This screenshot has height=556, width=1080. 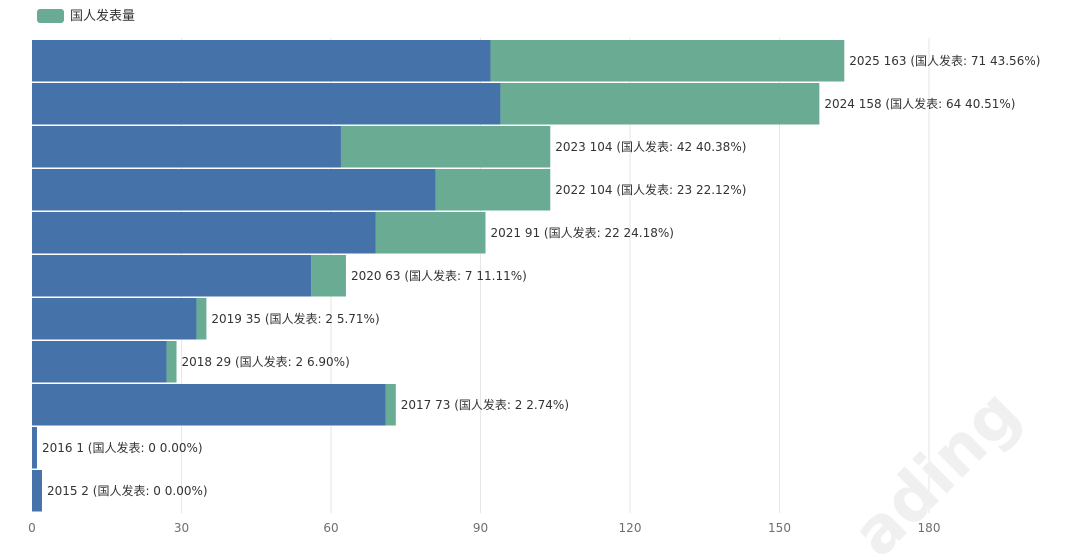 What do you see at coordinates (919, 103) in the screenshot?
I see `bar-data-label: 2024 158 (国人发表: 64 40.51%)` at bounding box center [919, 103].